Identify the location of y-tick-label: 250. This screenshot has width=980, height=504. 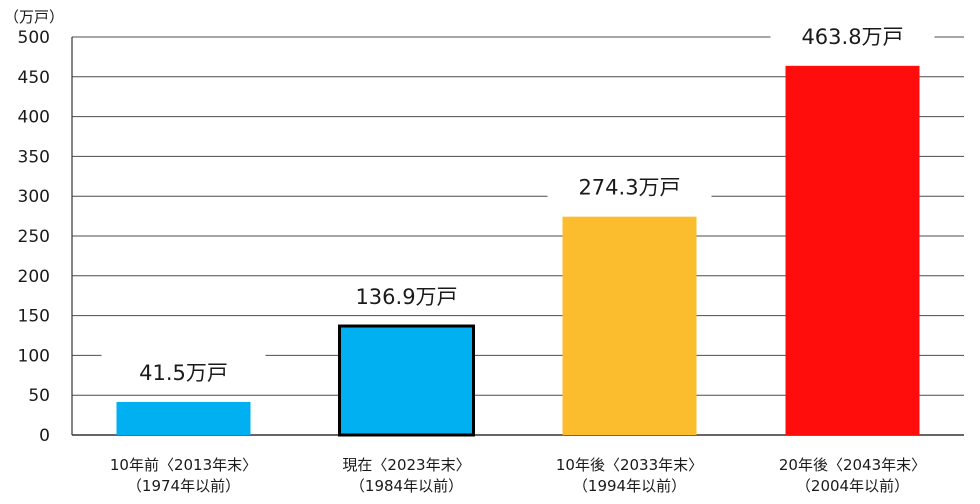
(34, 237).